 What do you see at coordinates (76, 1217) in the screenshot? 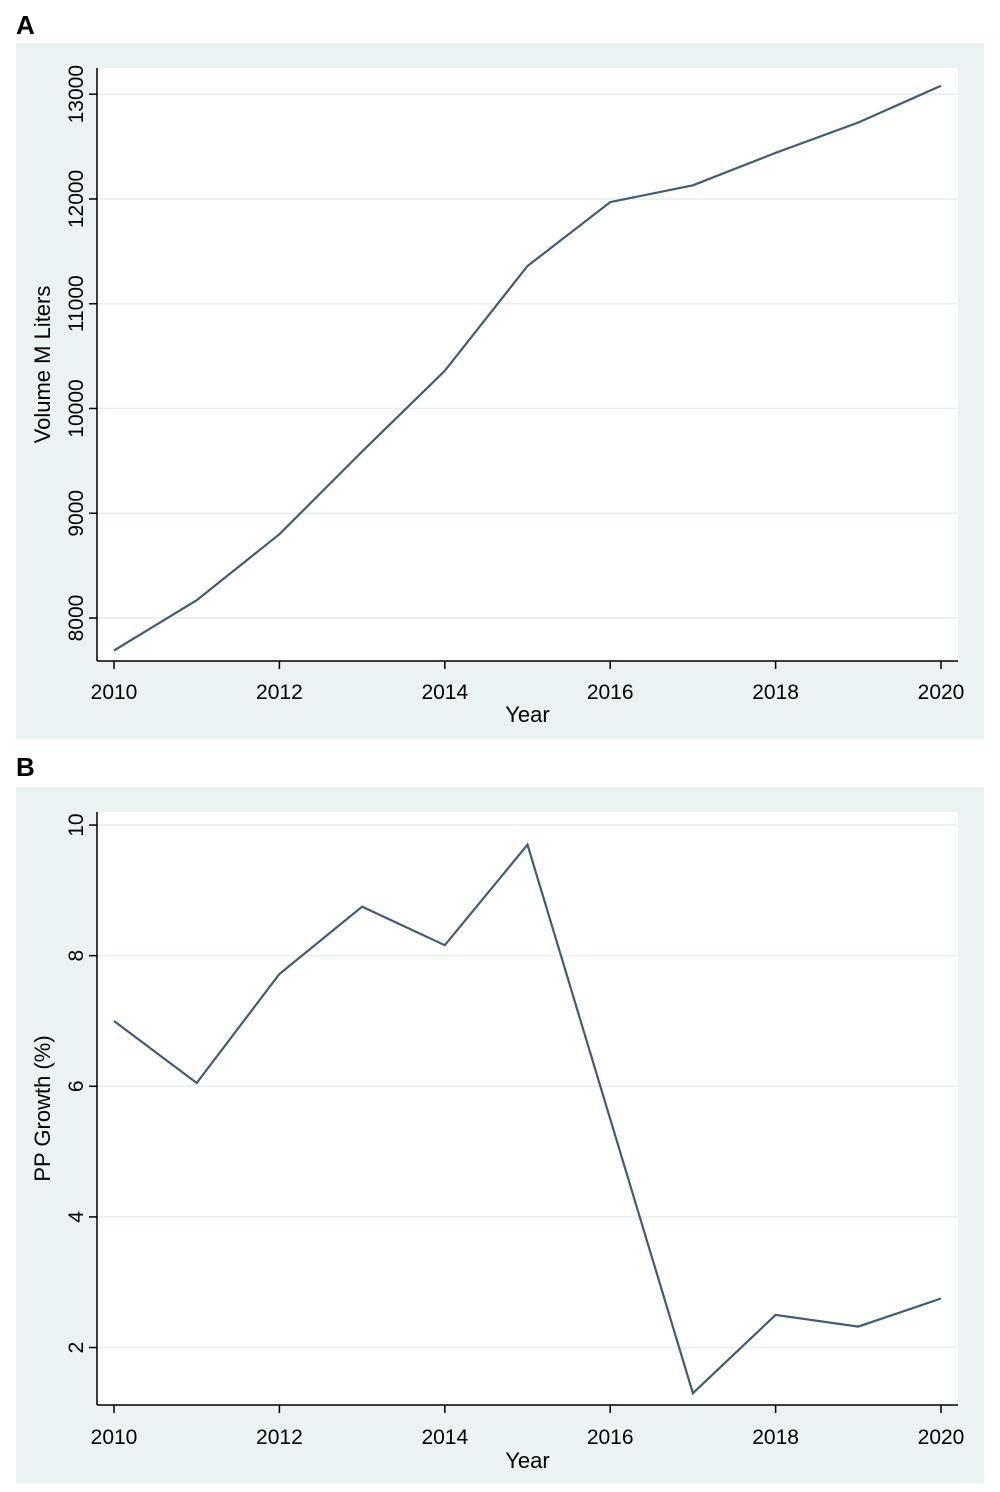
I see `chart-b-ytick-label-4: 4` at bounding box center [76, 1217].